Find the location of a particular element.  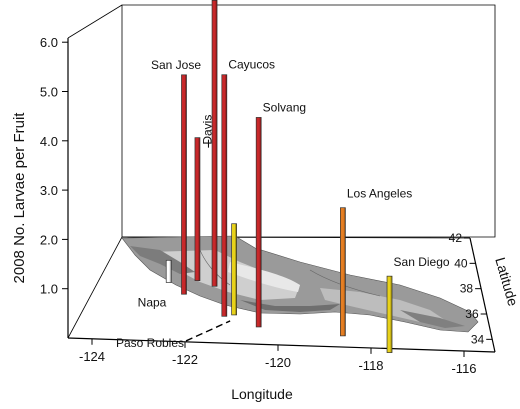

bar-label: Napa is located at coordinates (152, 302).